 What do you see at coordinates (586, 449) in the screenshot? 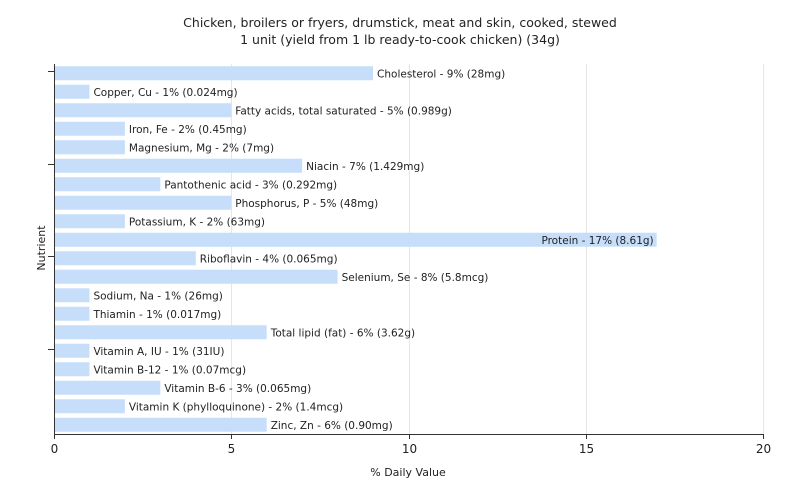
I see `x-tick-label: 15` at bounding box center [586, 449].